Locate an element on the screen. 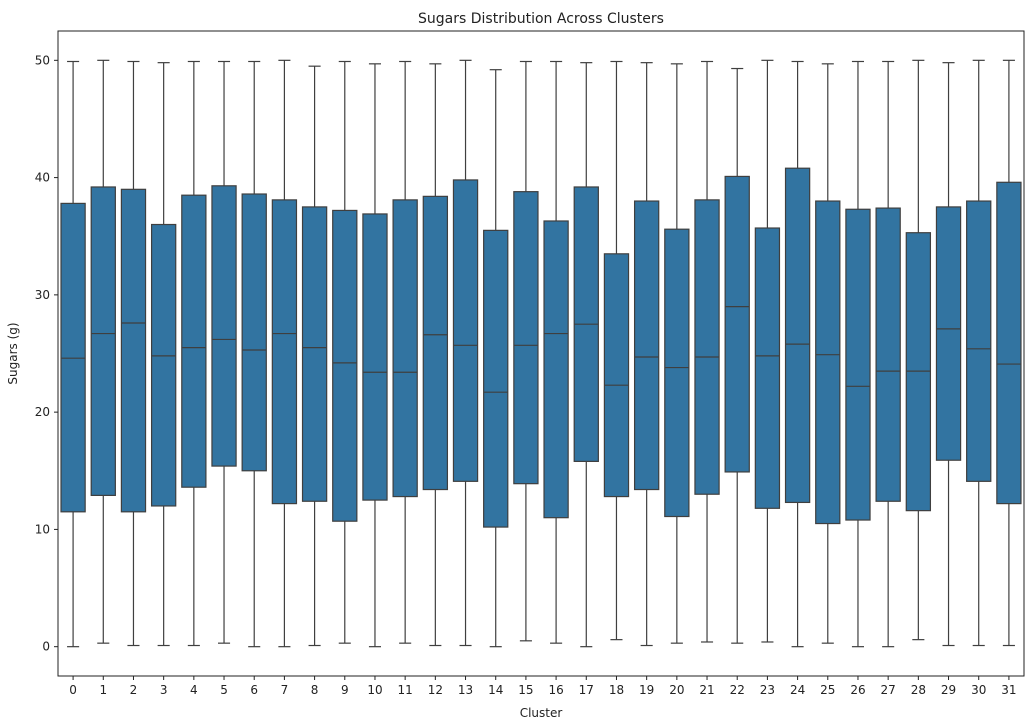 The height and width of the screenshot is (725, 1032). x-tick-label: 4 is located at coordinates (194, 690).